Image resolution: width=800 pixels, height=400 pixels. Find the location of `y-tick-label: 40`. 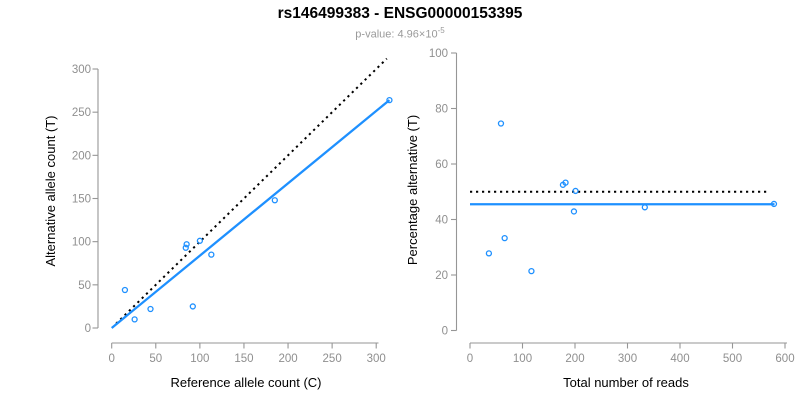

y-tick-label: 40 is located at coordinates (441, 221).